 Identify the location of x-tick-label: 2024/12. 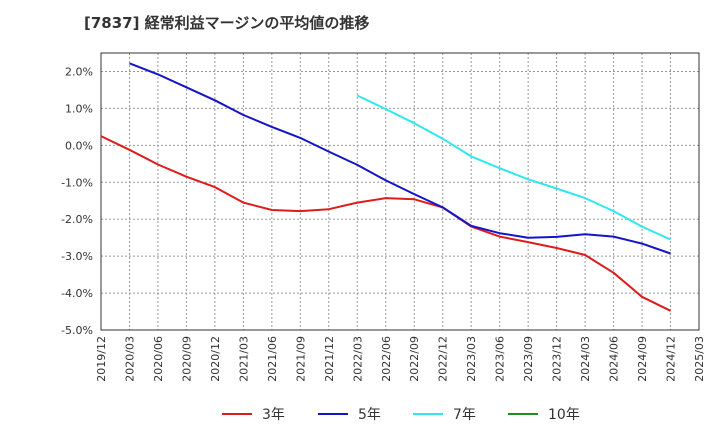
(671, 359).